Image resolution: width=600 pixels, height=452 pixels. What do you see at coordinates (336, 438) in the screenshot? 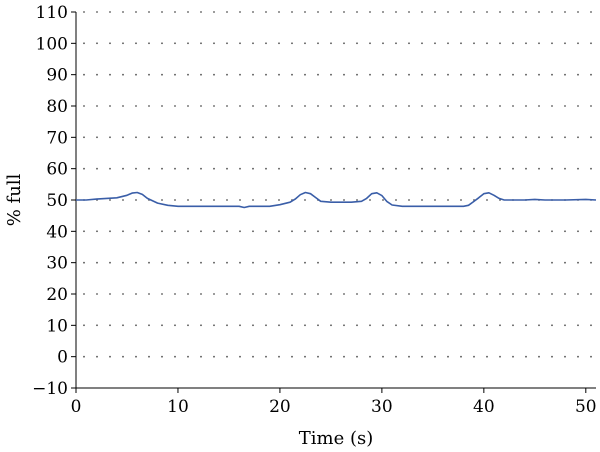
I see `x-axis-title: Time (s)` at bounding box center [336, 438].